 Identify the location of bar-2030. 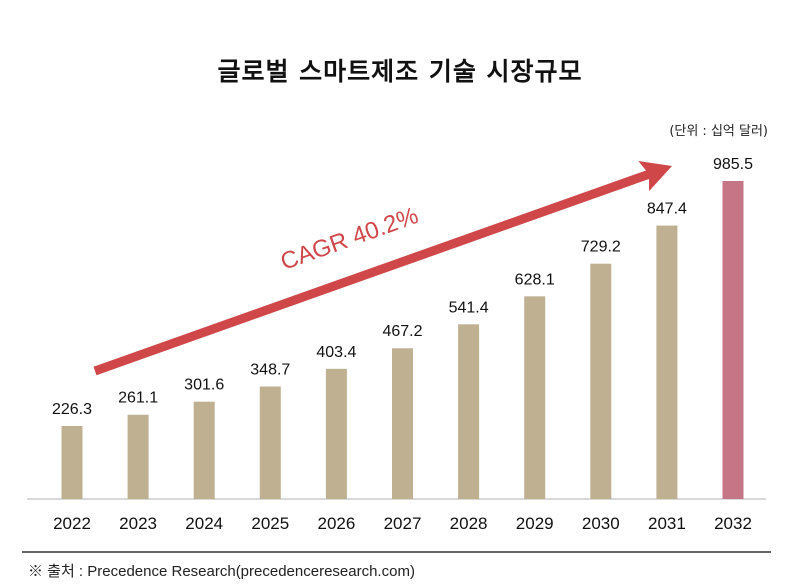
(601, 381).